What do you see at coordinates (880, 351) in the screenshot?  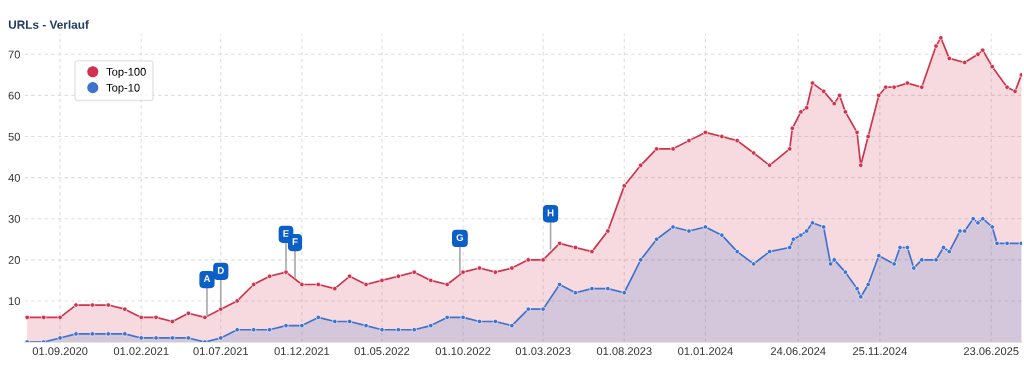 I see `x-tick-label: 25.11.2024` at bounding box center [880, 351].